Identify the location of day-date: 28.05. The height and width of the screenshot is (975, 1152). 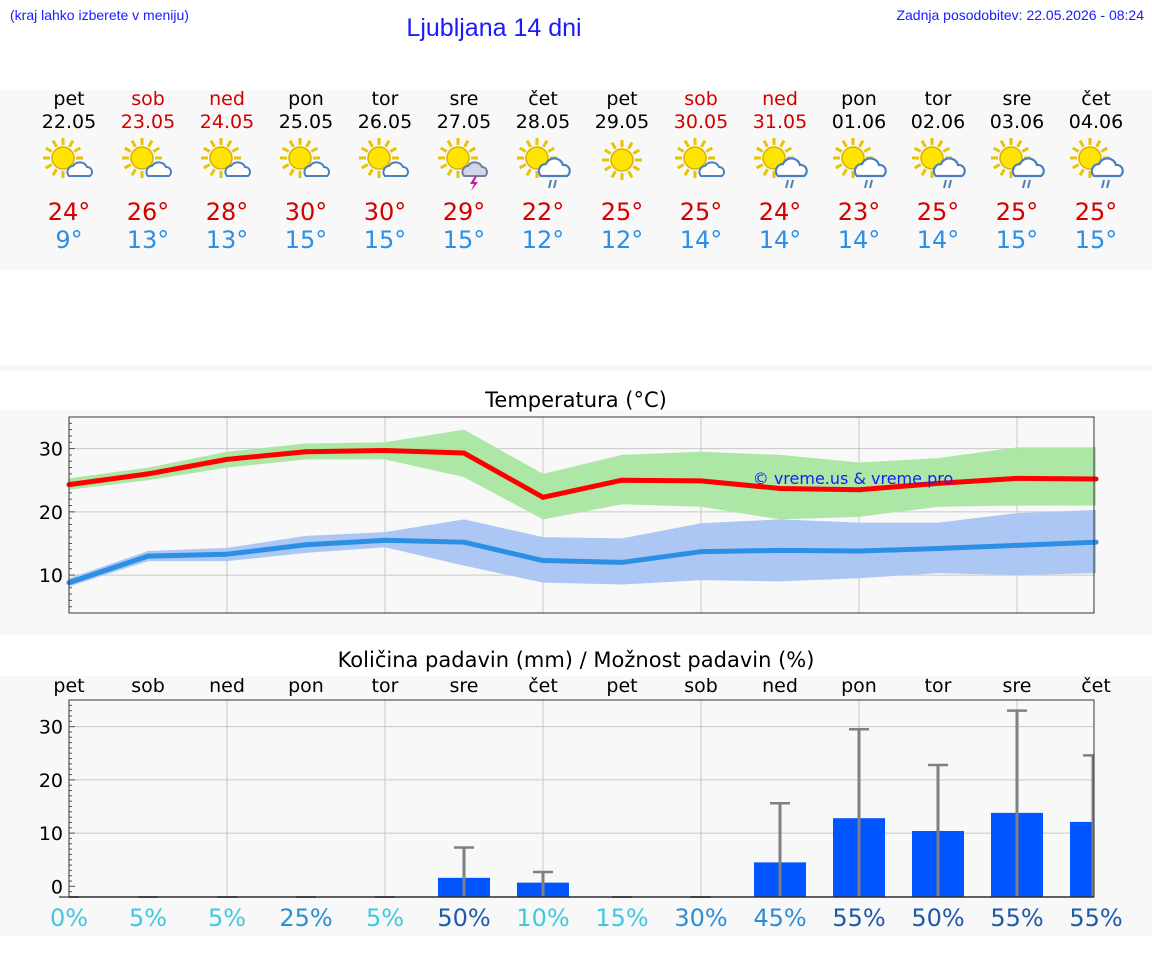
(543, 122).